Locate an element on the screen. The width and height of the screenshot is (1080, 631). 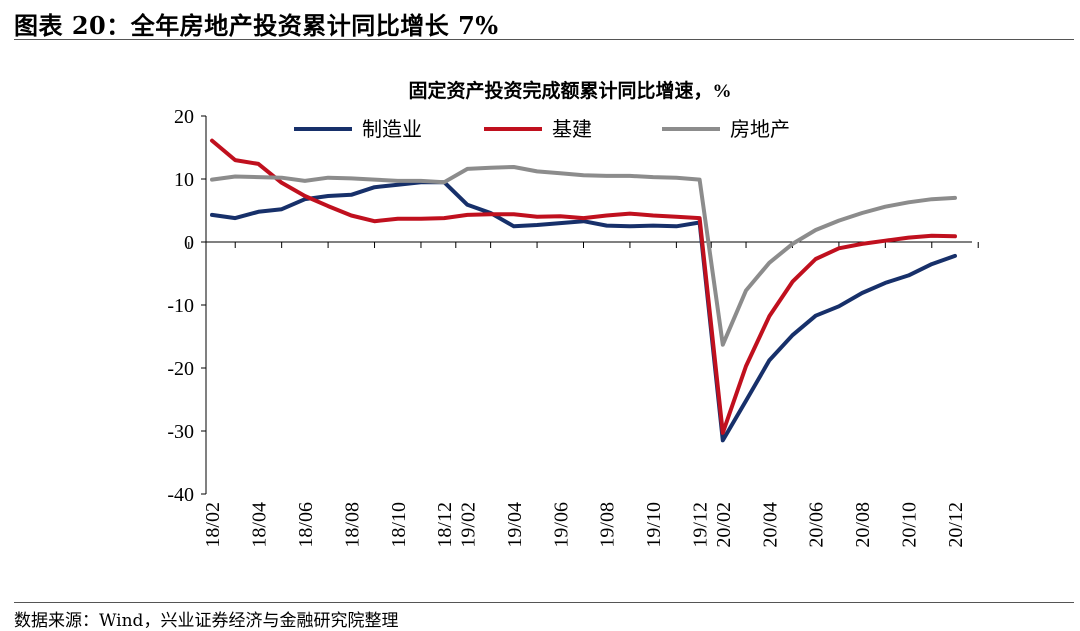
x-tick-label: 20/06 is located at coordinates (817, 525).